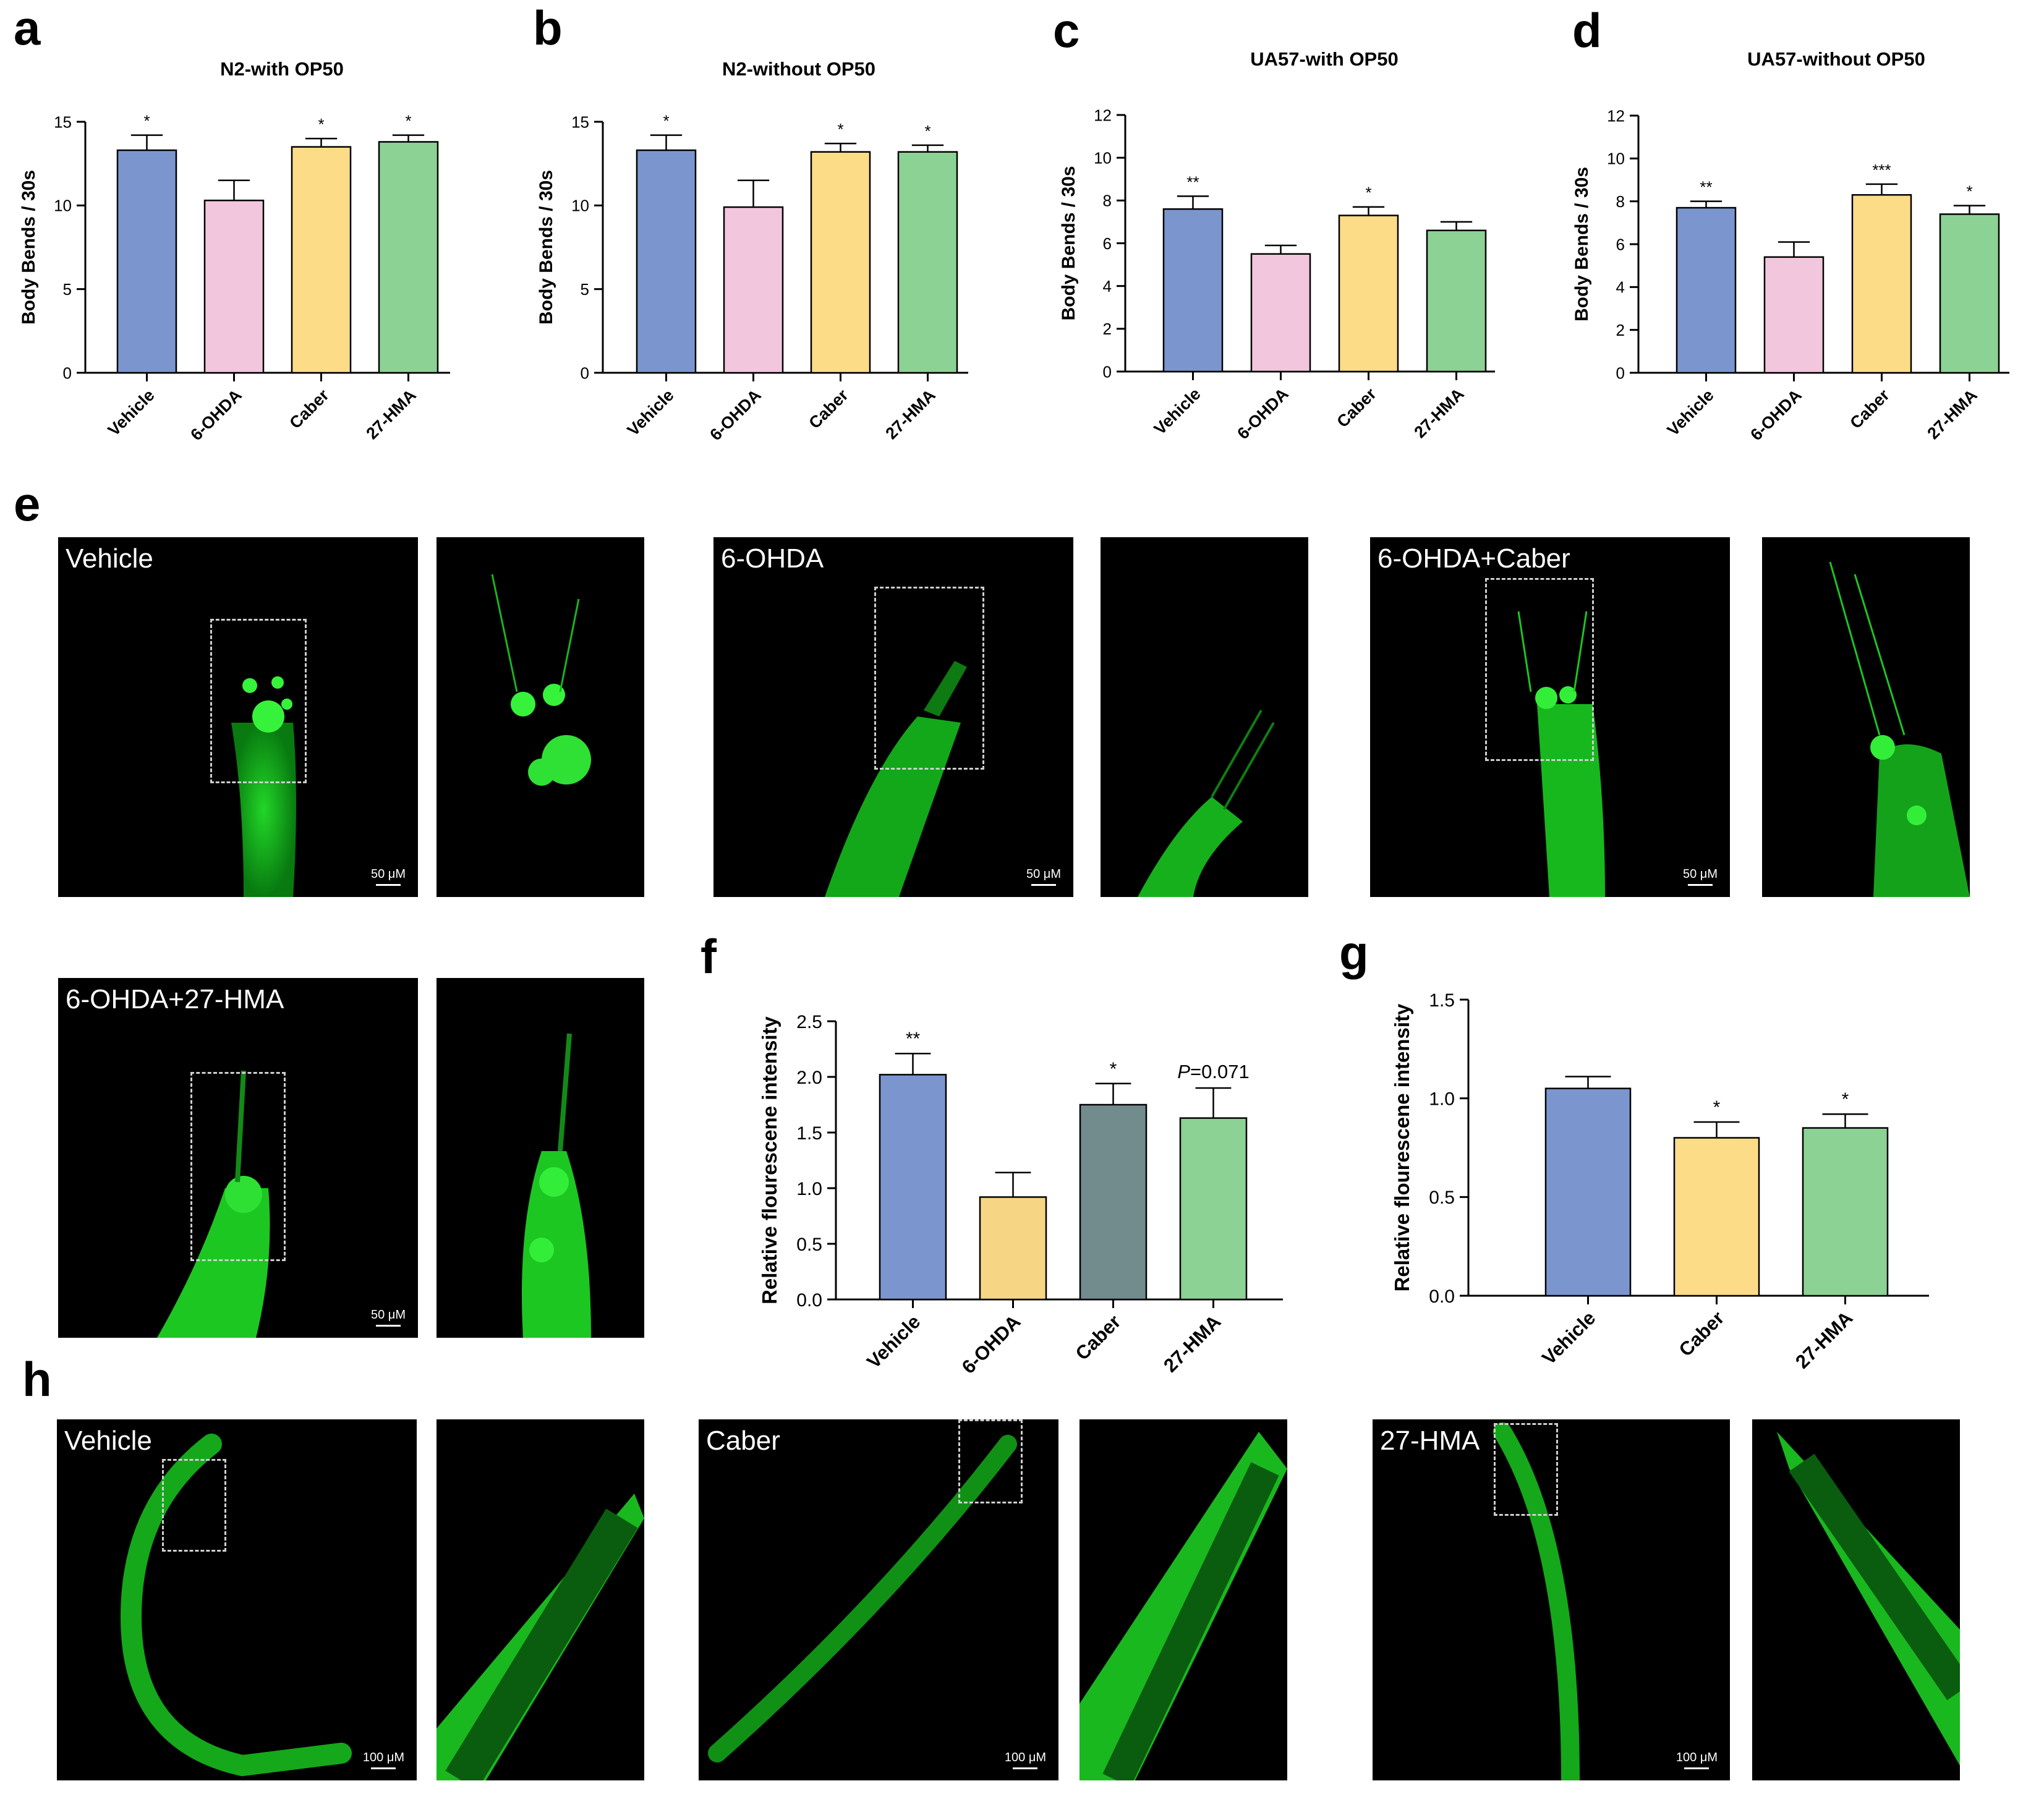 This screenshot has height=1794, width=2044. Describe the element at coordinates (1354, 952) in the screenshot. I see `panel-letter-g: g` at that location.